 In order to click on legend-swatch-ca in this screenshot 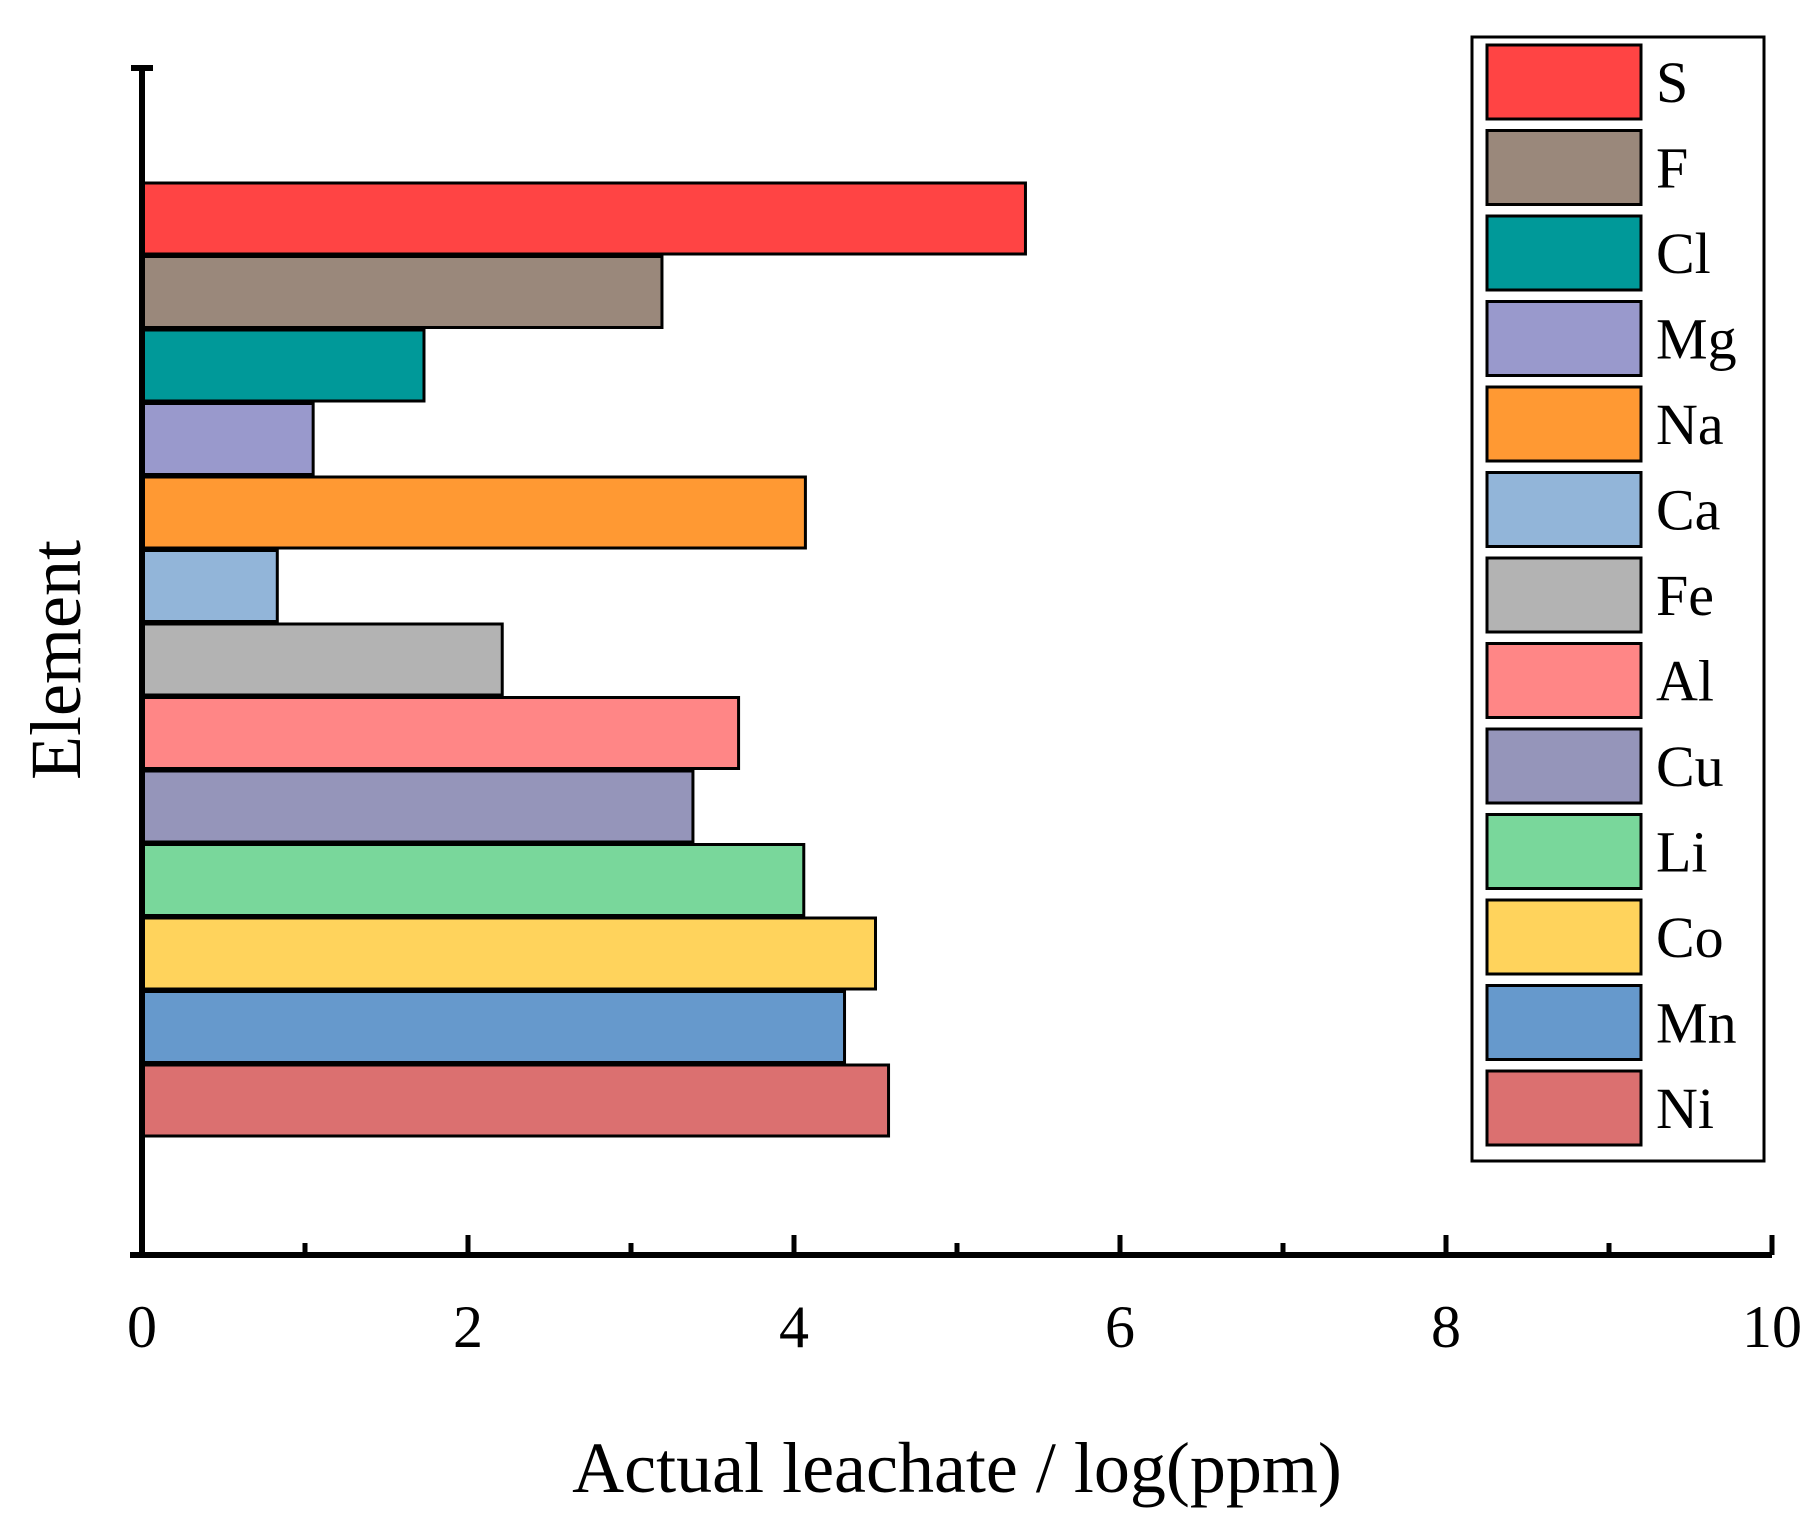, I will do `click(1564, 509)`.